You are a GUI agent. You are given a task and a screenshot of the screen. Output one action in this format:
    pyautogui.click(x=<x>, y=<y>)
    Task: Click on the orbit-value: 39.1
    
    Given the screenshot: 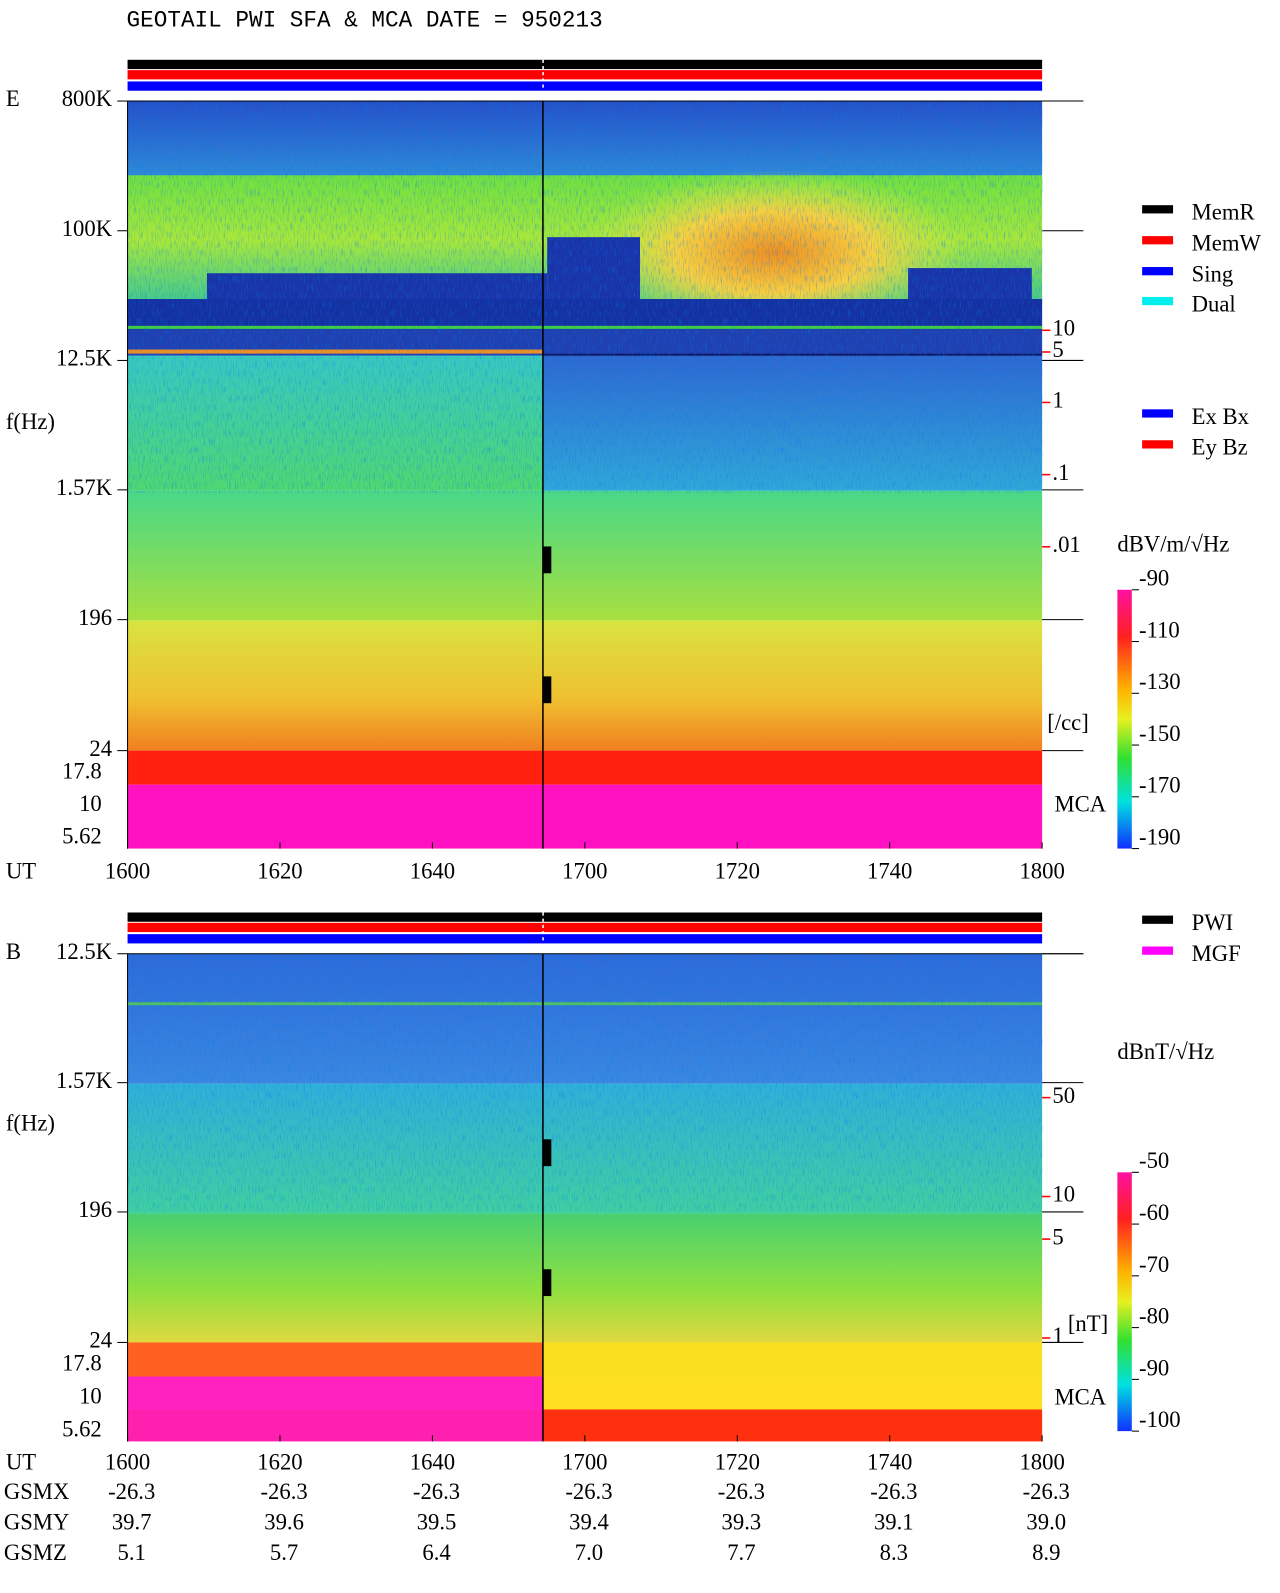 What is the action you would take?
    pyautogui.click(x=894, y=1522)
    